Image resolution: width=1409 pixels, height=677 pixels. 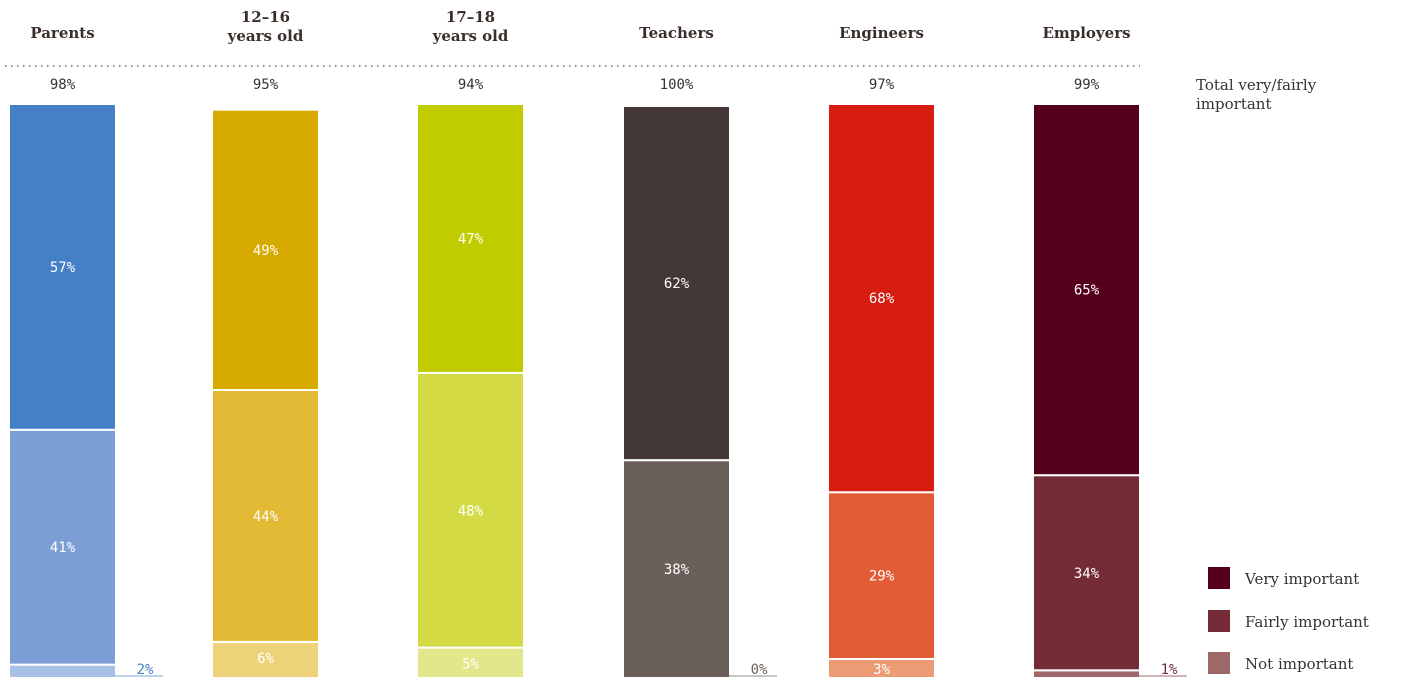 I want to click on data-label: 41%, so click(x=63, y=548).